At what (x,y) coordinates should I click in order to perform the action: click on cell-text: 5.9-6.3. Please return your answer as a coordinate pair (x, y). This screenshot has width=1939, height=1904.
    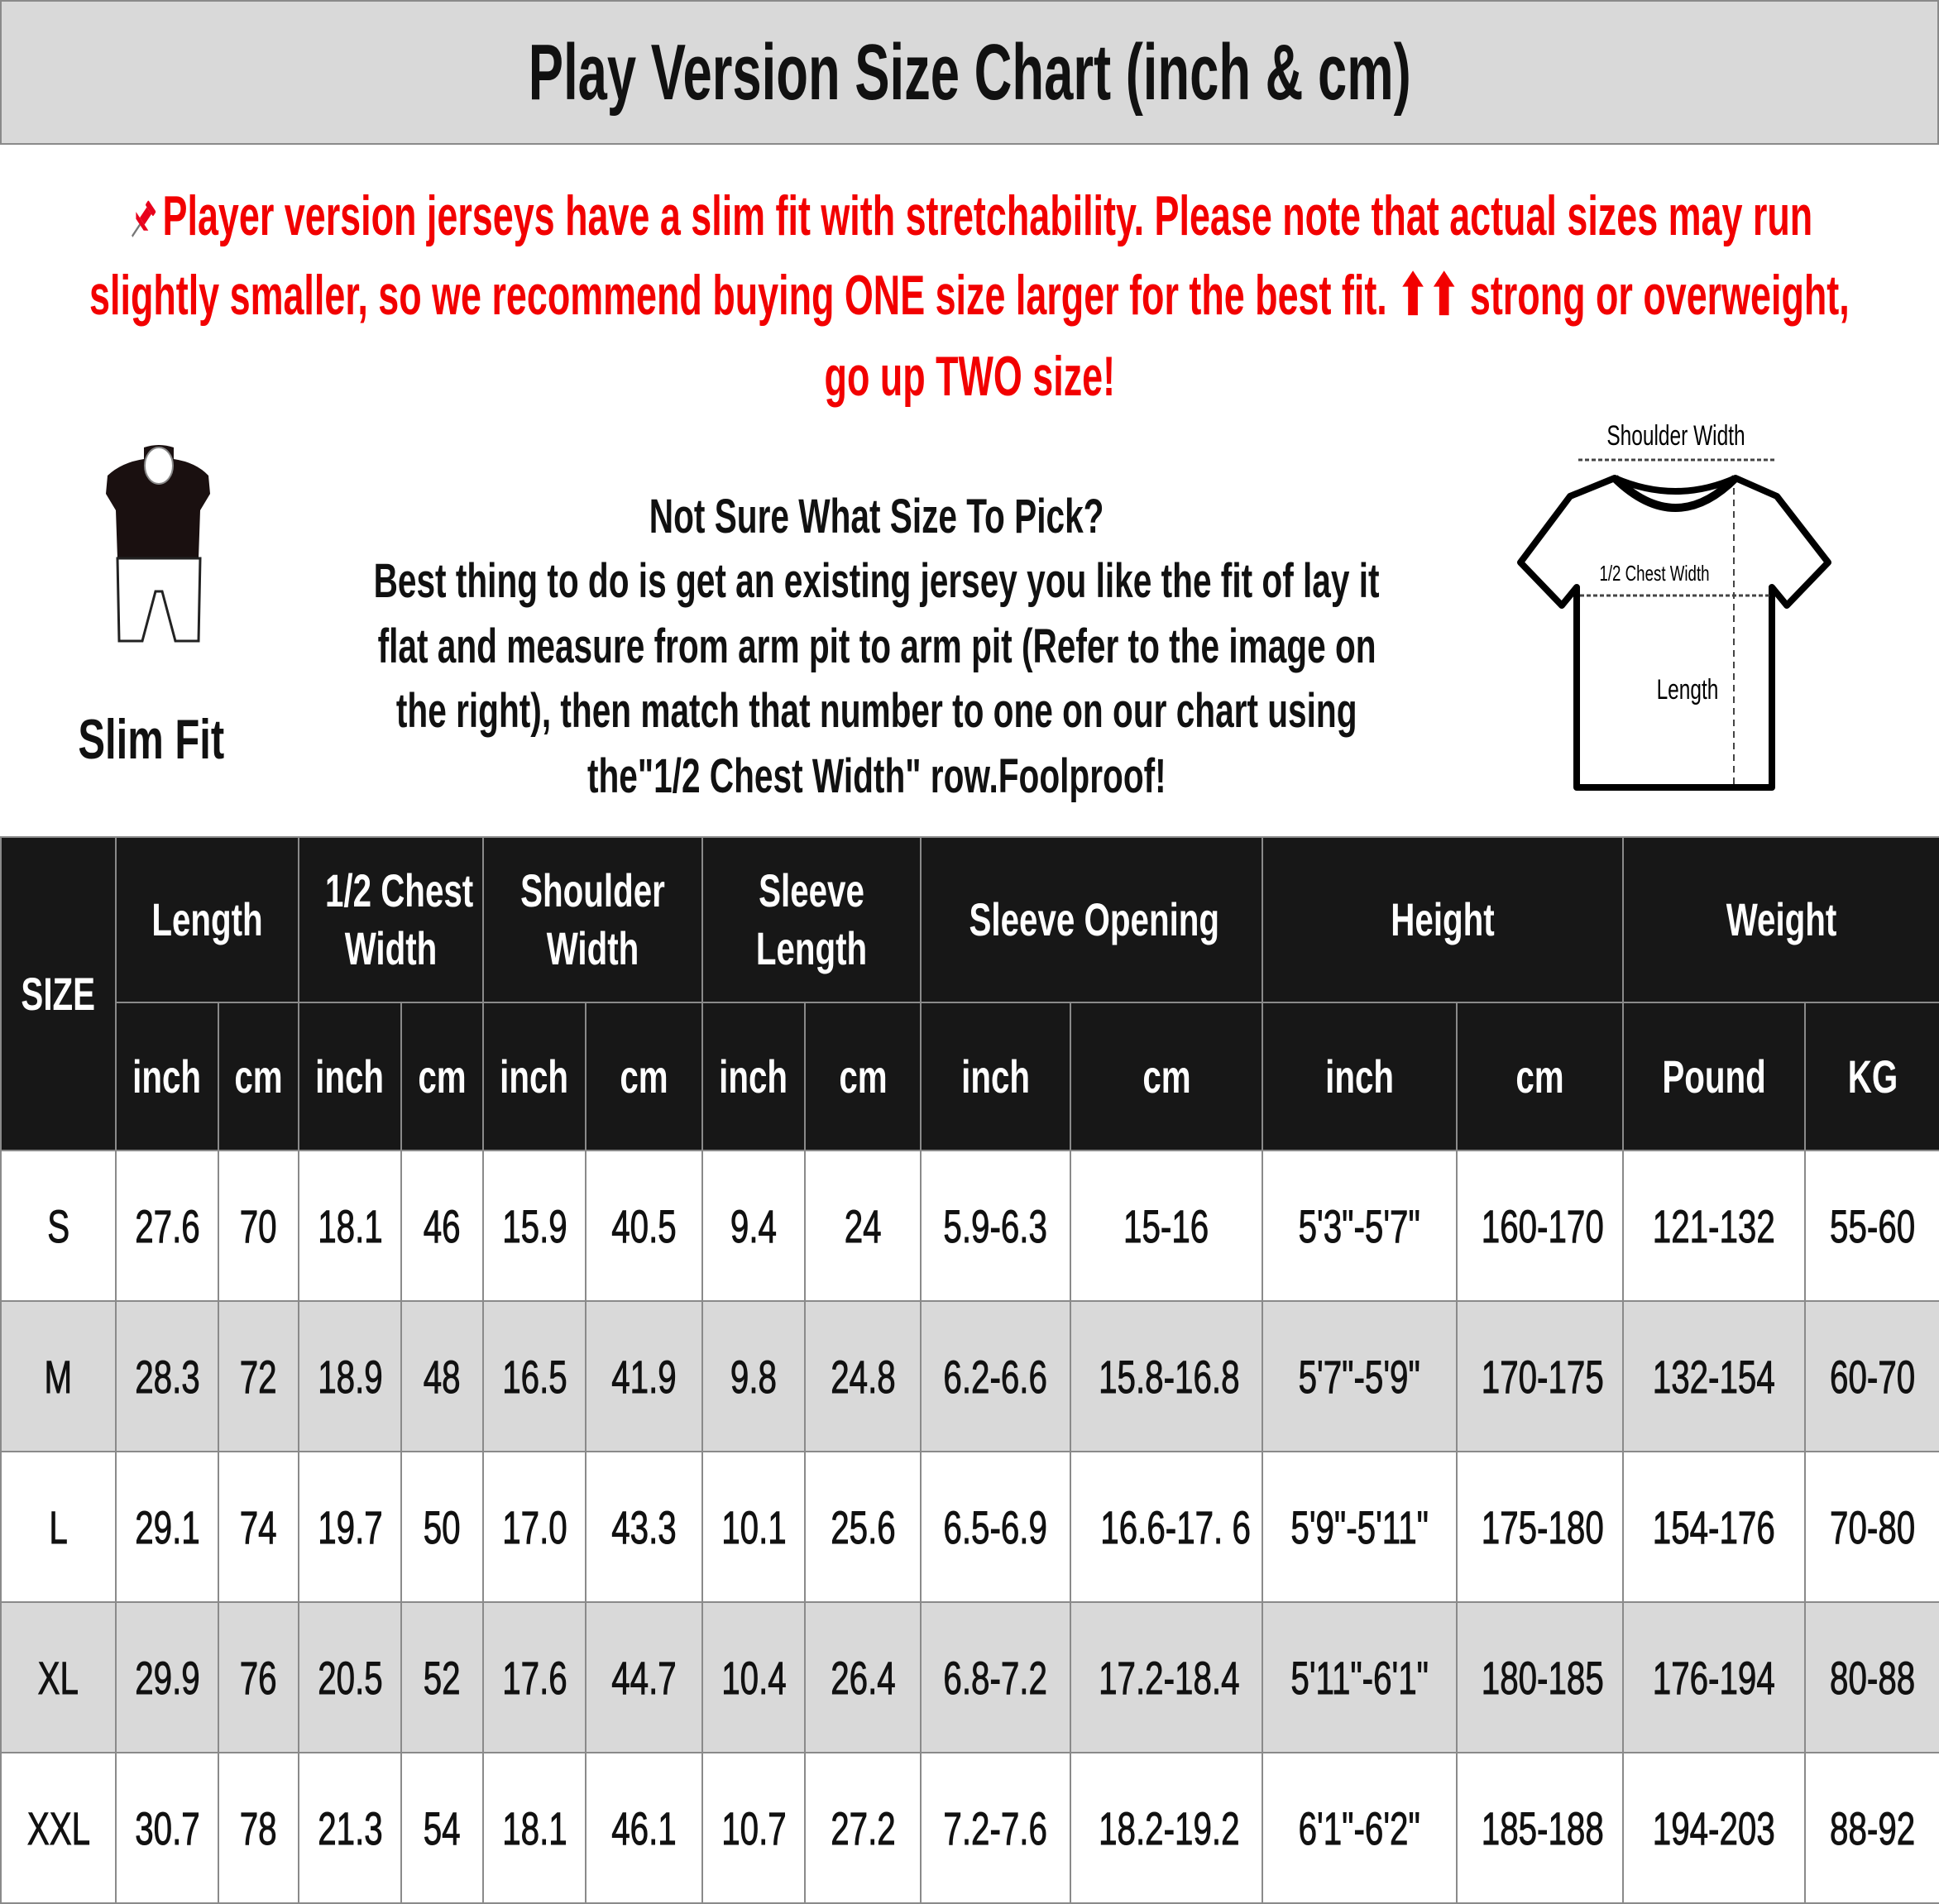
    Looking at the image, I should click on (995, 1225).